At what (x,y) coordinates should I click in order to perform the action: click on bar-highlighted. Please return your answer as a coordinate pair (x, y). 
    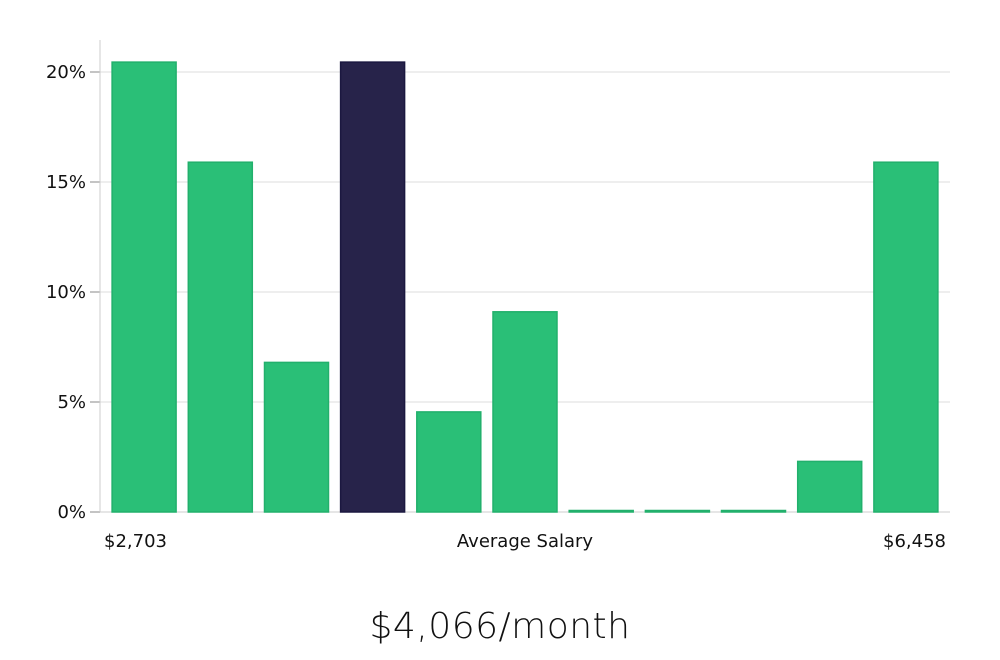
    Looking at the image, I should click on (372, 287).